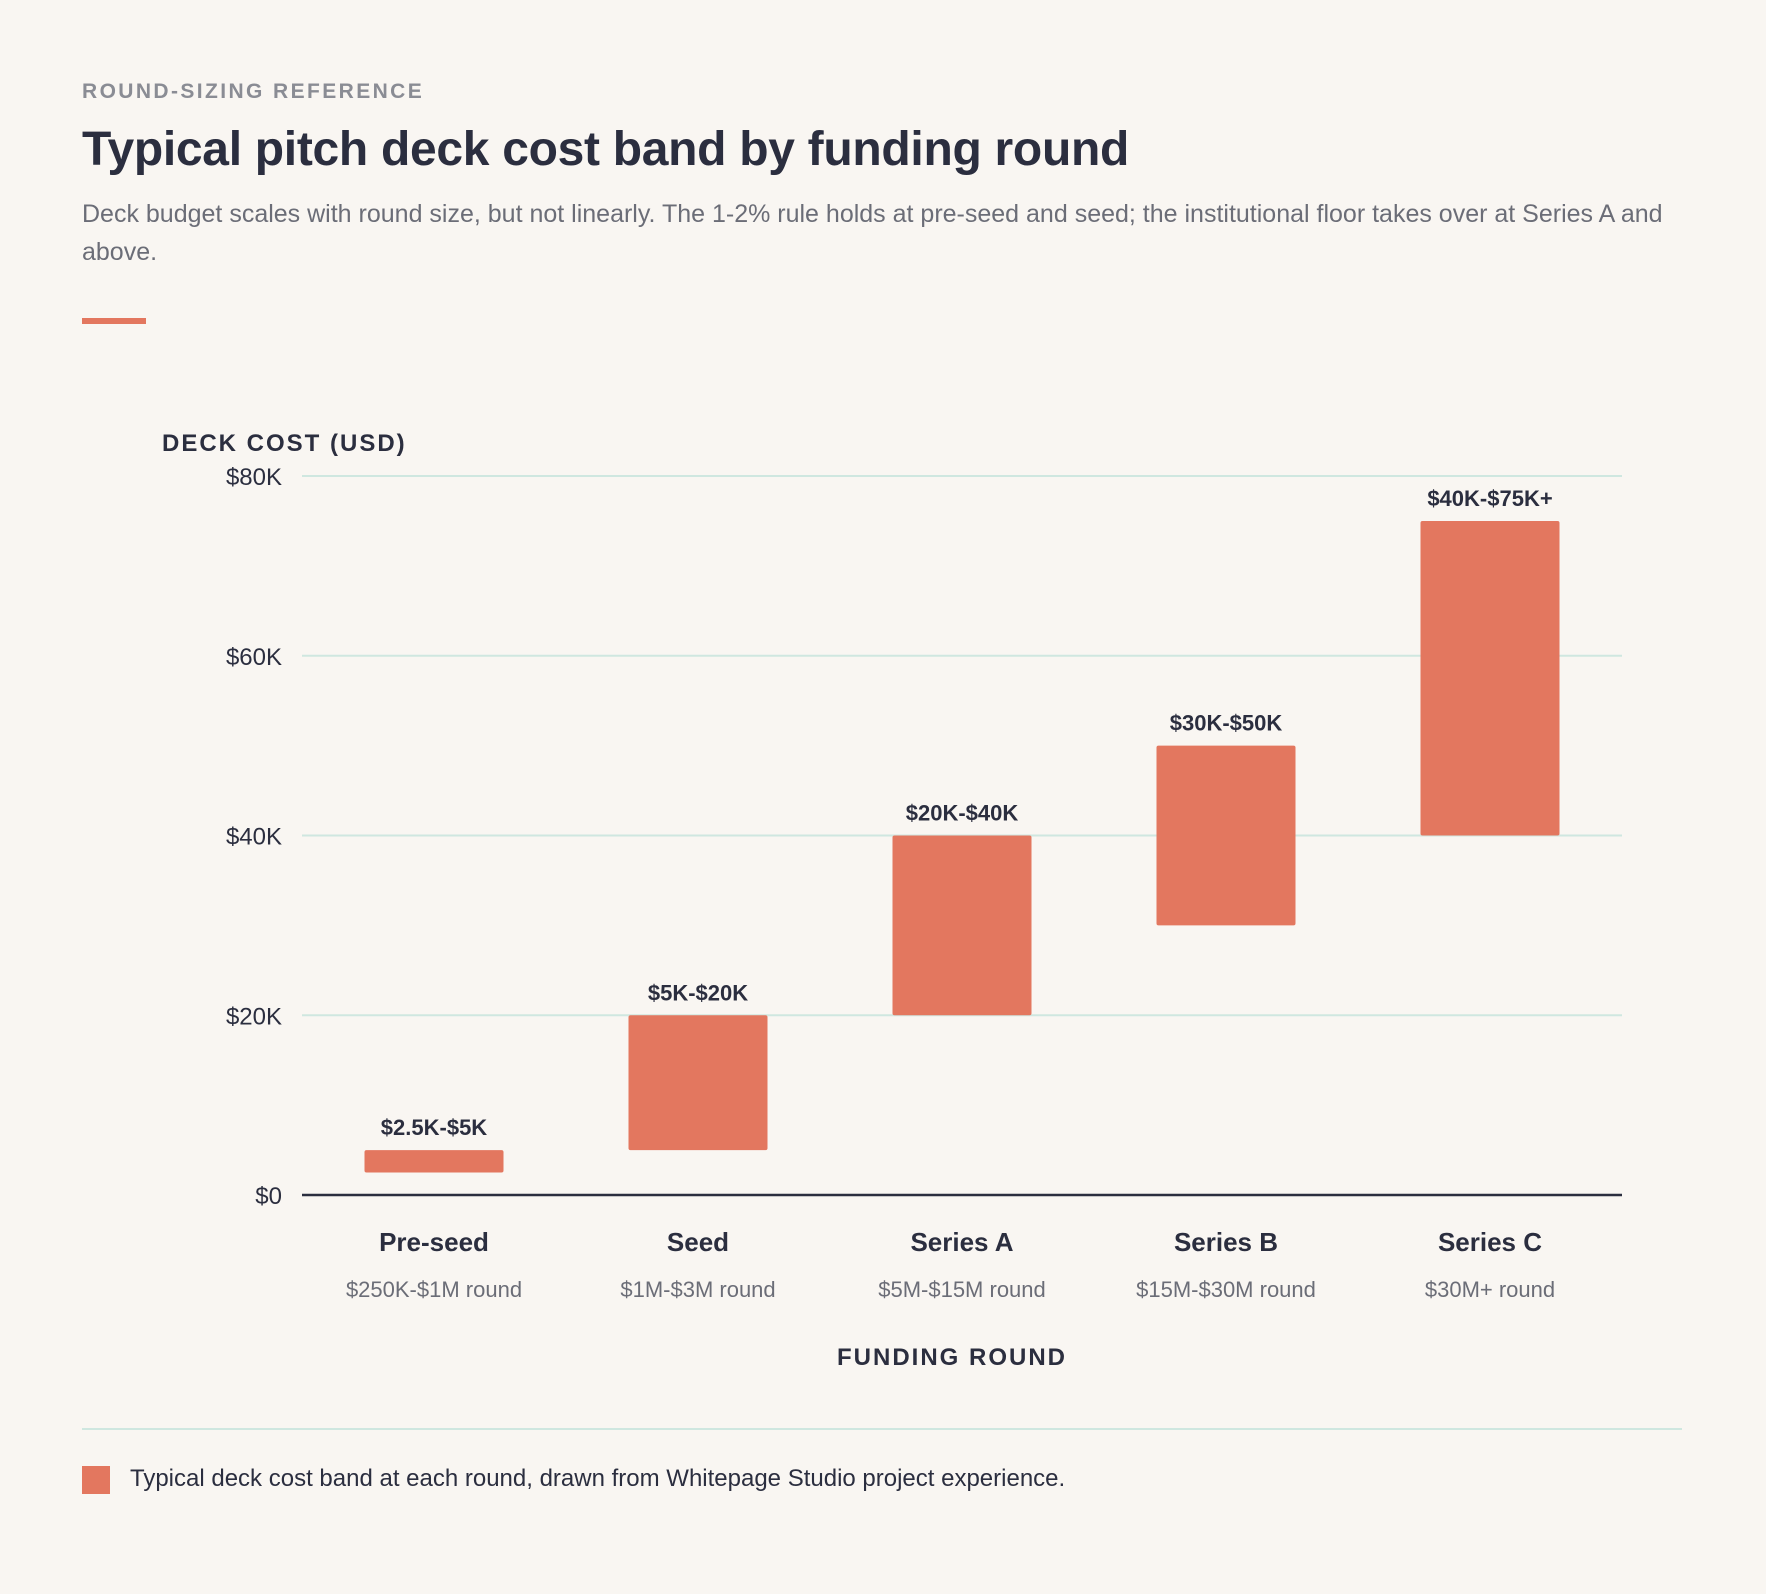  I want to click on legend-swatch, so click(96, 1480).